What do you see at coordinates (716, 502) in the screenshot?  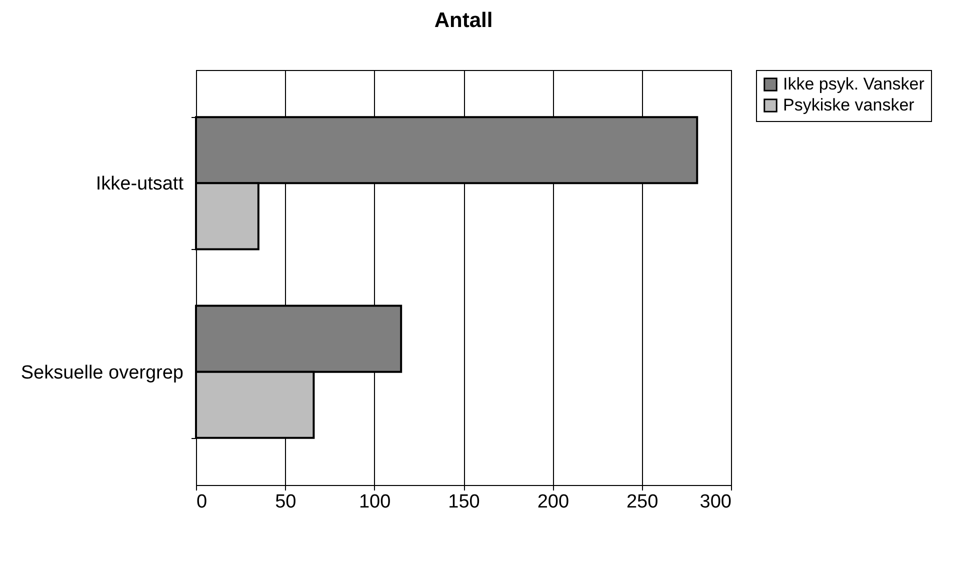 I see `x-tick-label: 300` at bounding box center [716, 502].